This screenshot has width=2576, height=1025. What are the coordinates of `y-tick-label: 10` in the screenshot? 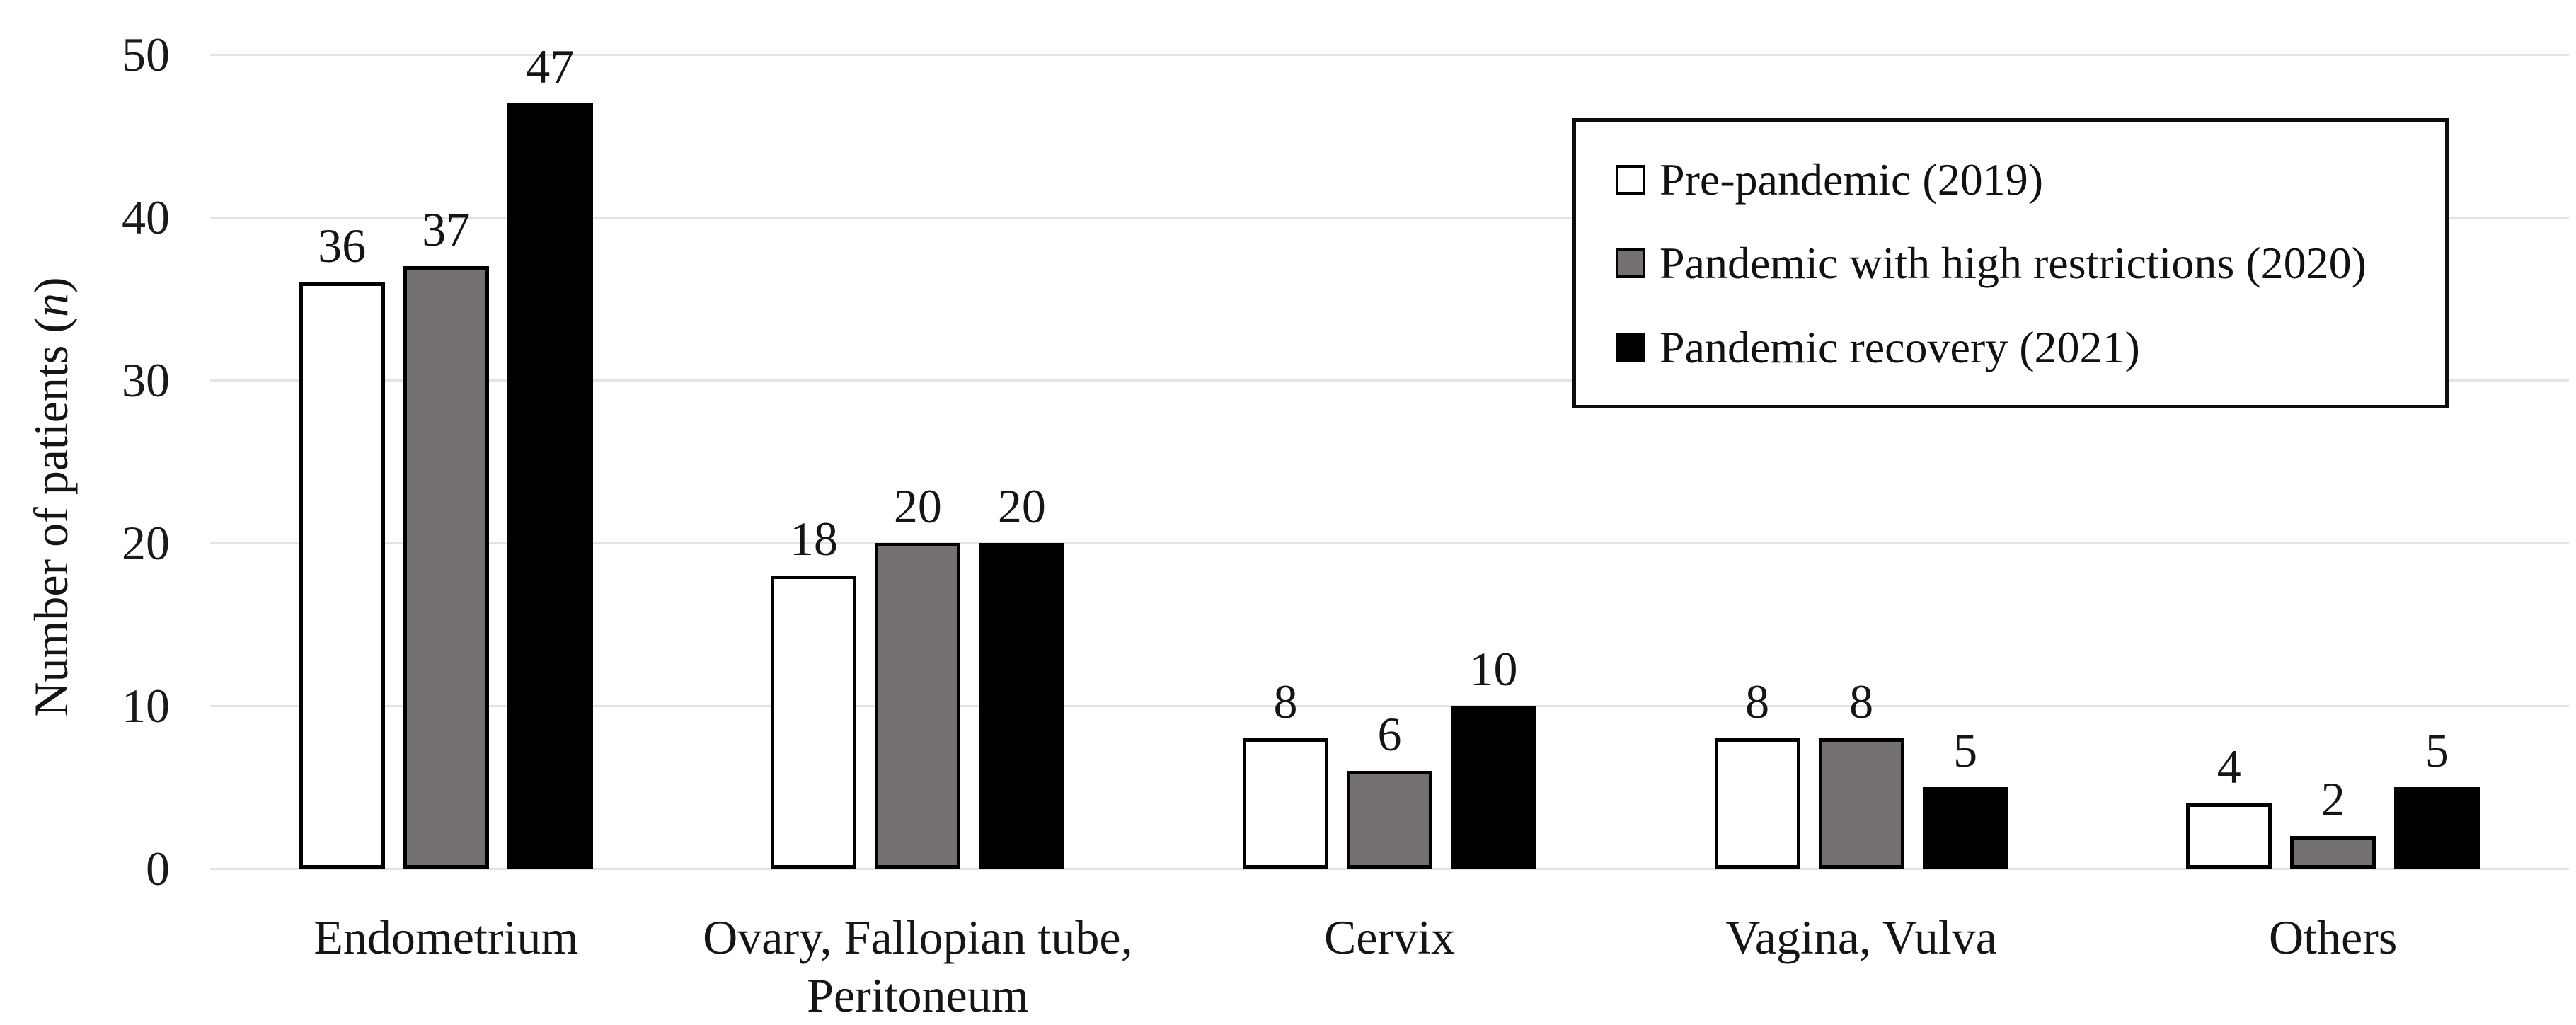 It's located at (146, 706).